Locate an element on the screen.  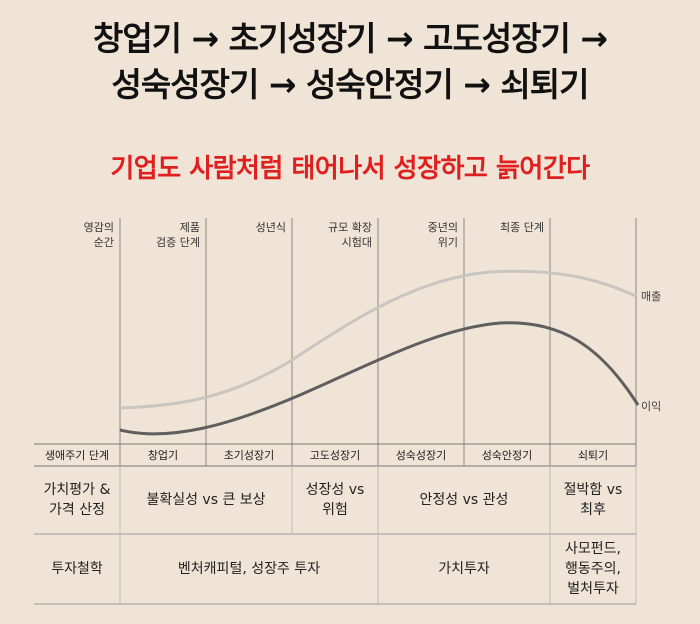
lifecycle-stage: 성숙성장기 is located at coordinates (421, 455).